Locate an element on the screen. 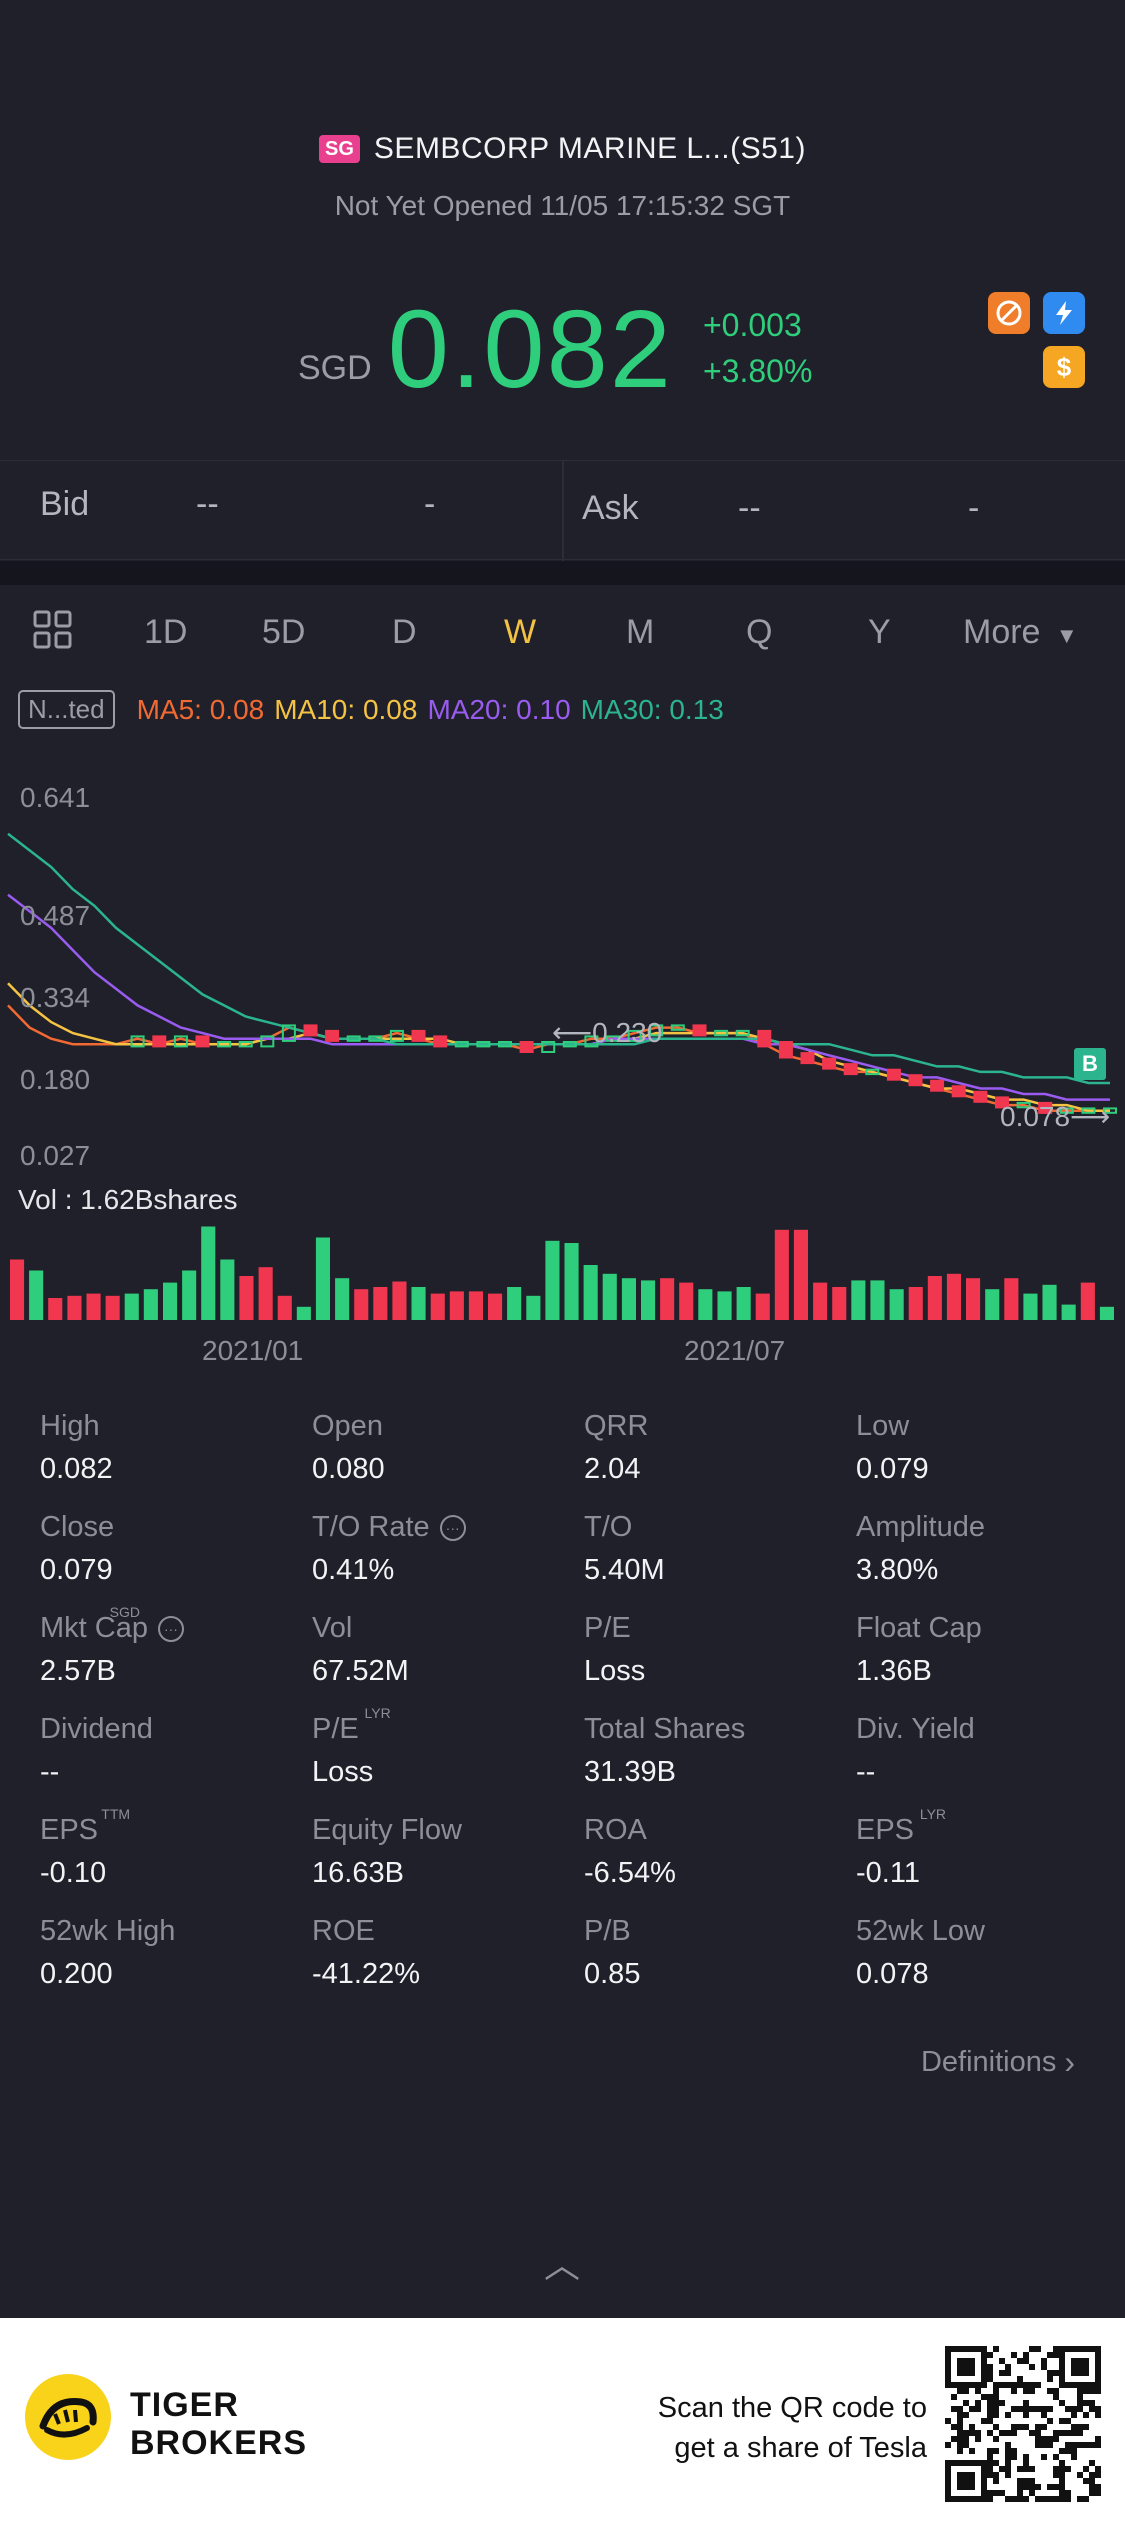  definitions-link: Definitions › is located at coordinates (998, 2062).